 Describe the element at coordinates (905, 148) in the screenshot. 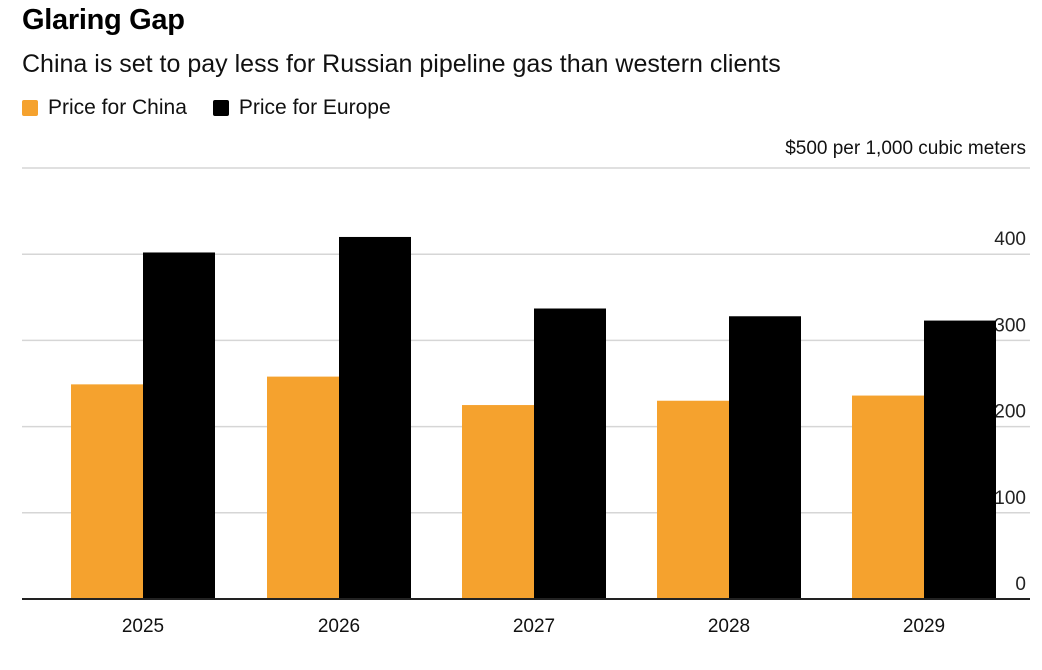

I see `unit-note: $500 per 1,000 cubic meters` at that location.